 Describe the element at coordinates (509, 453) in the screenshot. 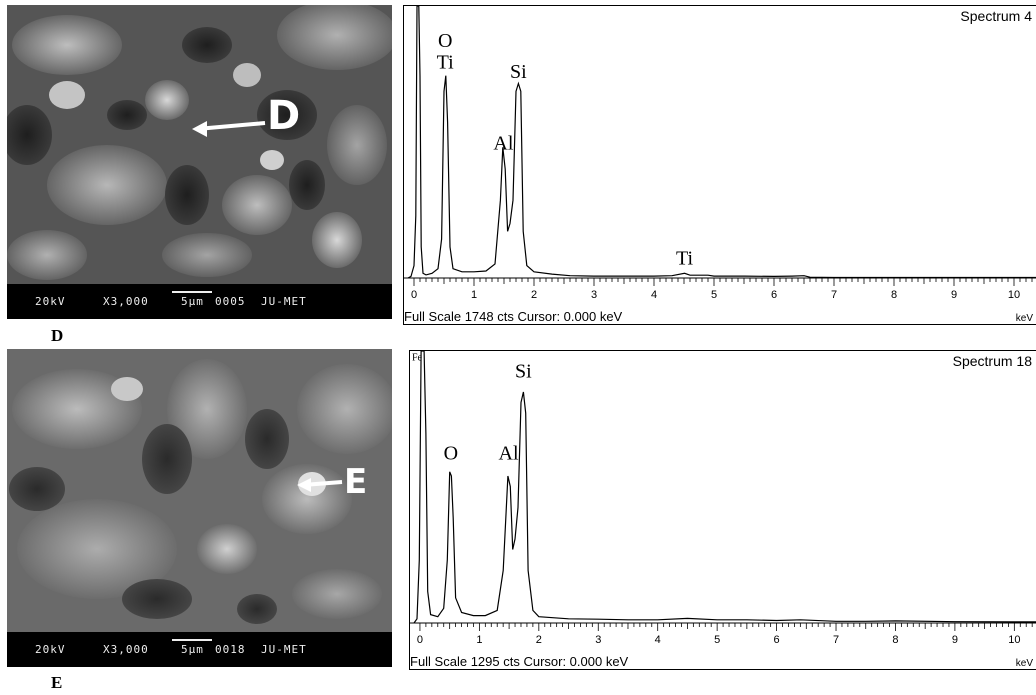

I see `peak-label-al-e: Al` at that location.